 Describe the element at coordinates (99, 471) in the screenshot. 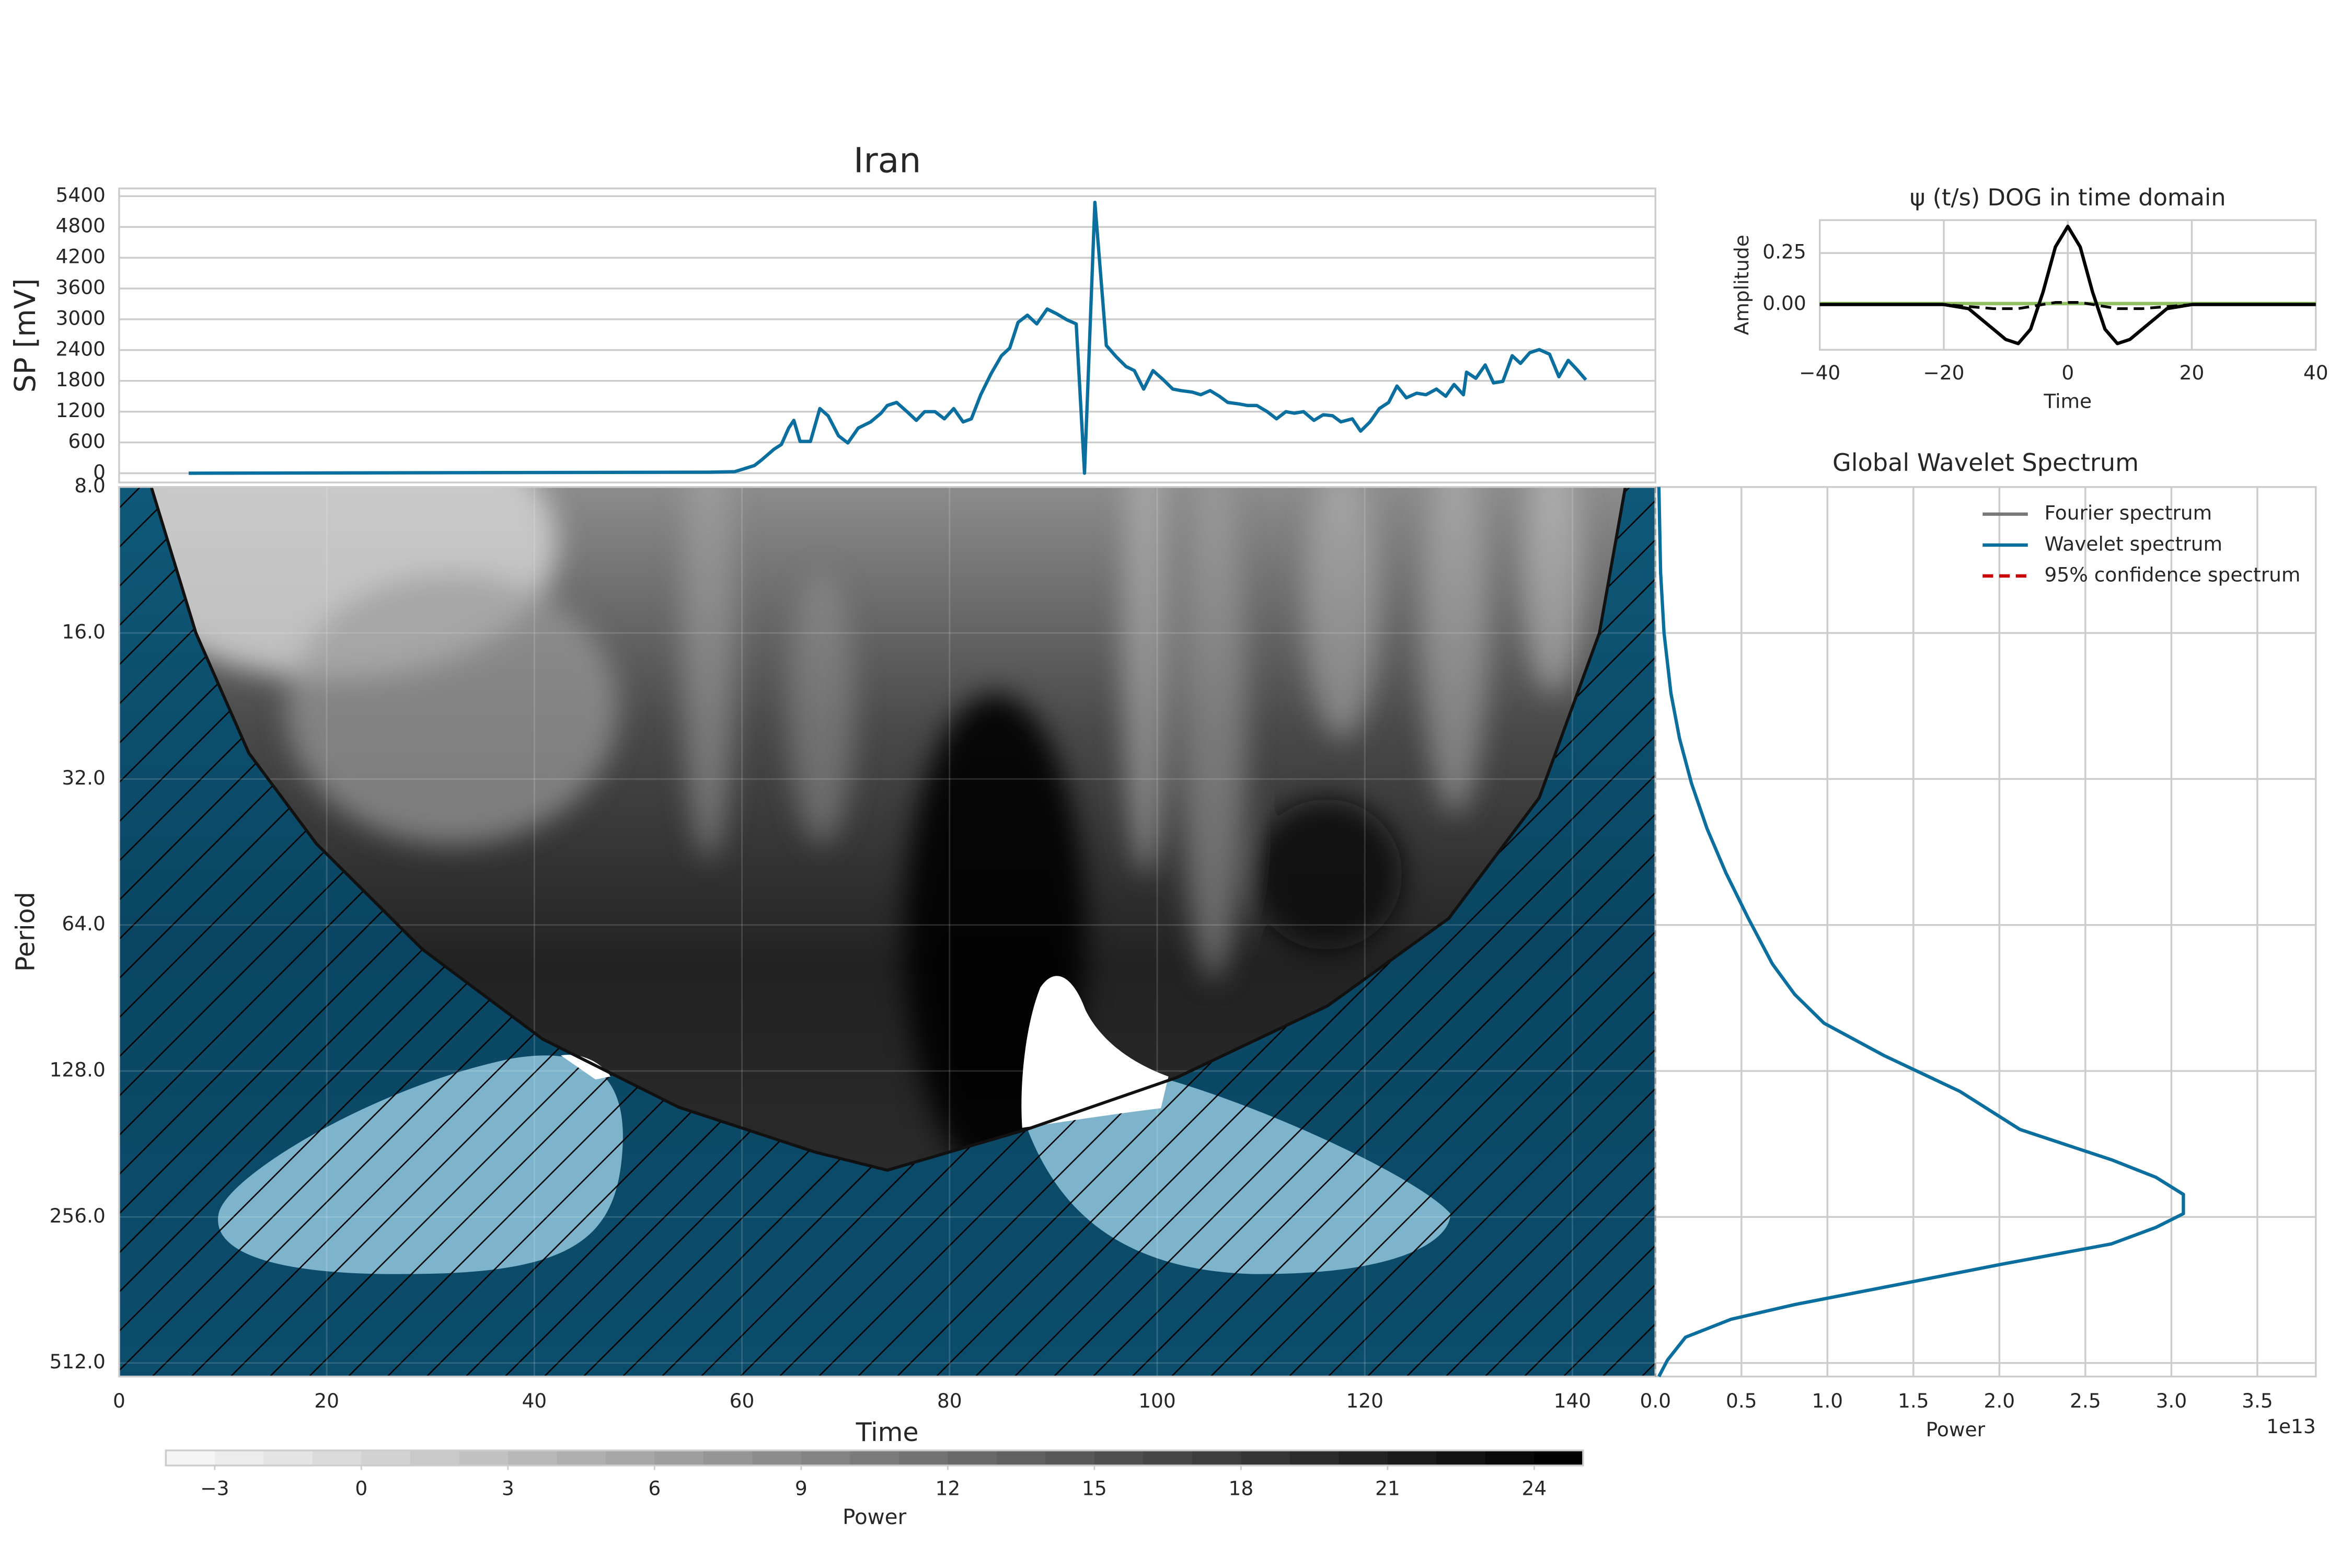

I see `y-tick-label: 0` at that location.